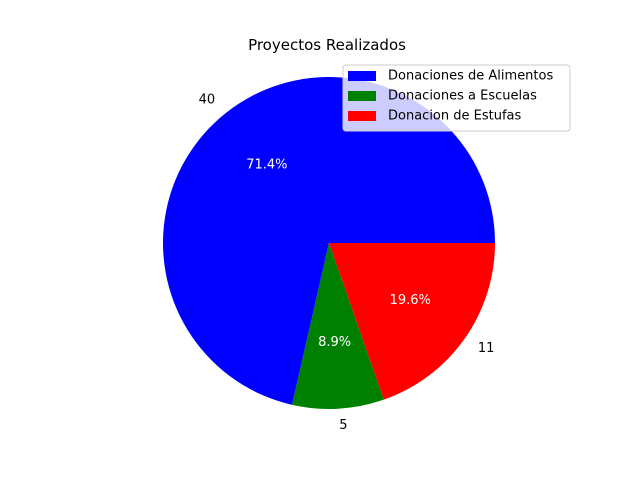 The image size is (640, 480). What do you see at coordinates (410, 300) in the screenshot?
I see `pie-percent-label-3: 19.6%` at bounding box center [410, 300].